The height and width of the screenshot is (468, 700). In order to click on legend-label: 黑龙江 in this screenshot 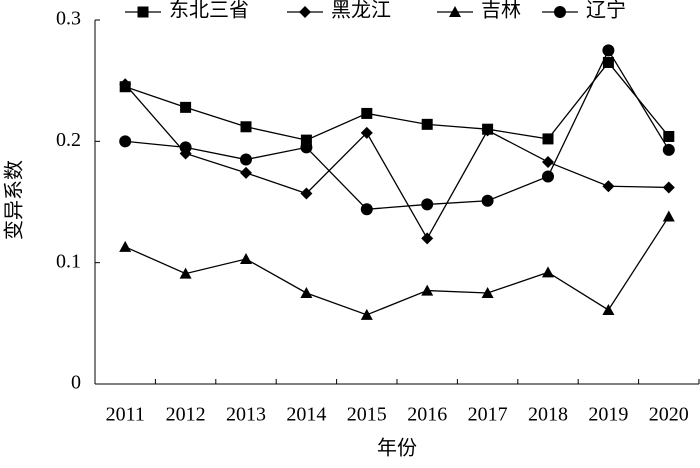, I will do `click(361, 11)`.